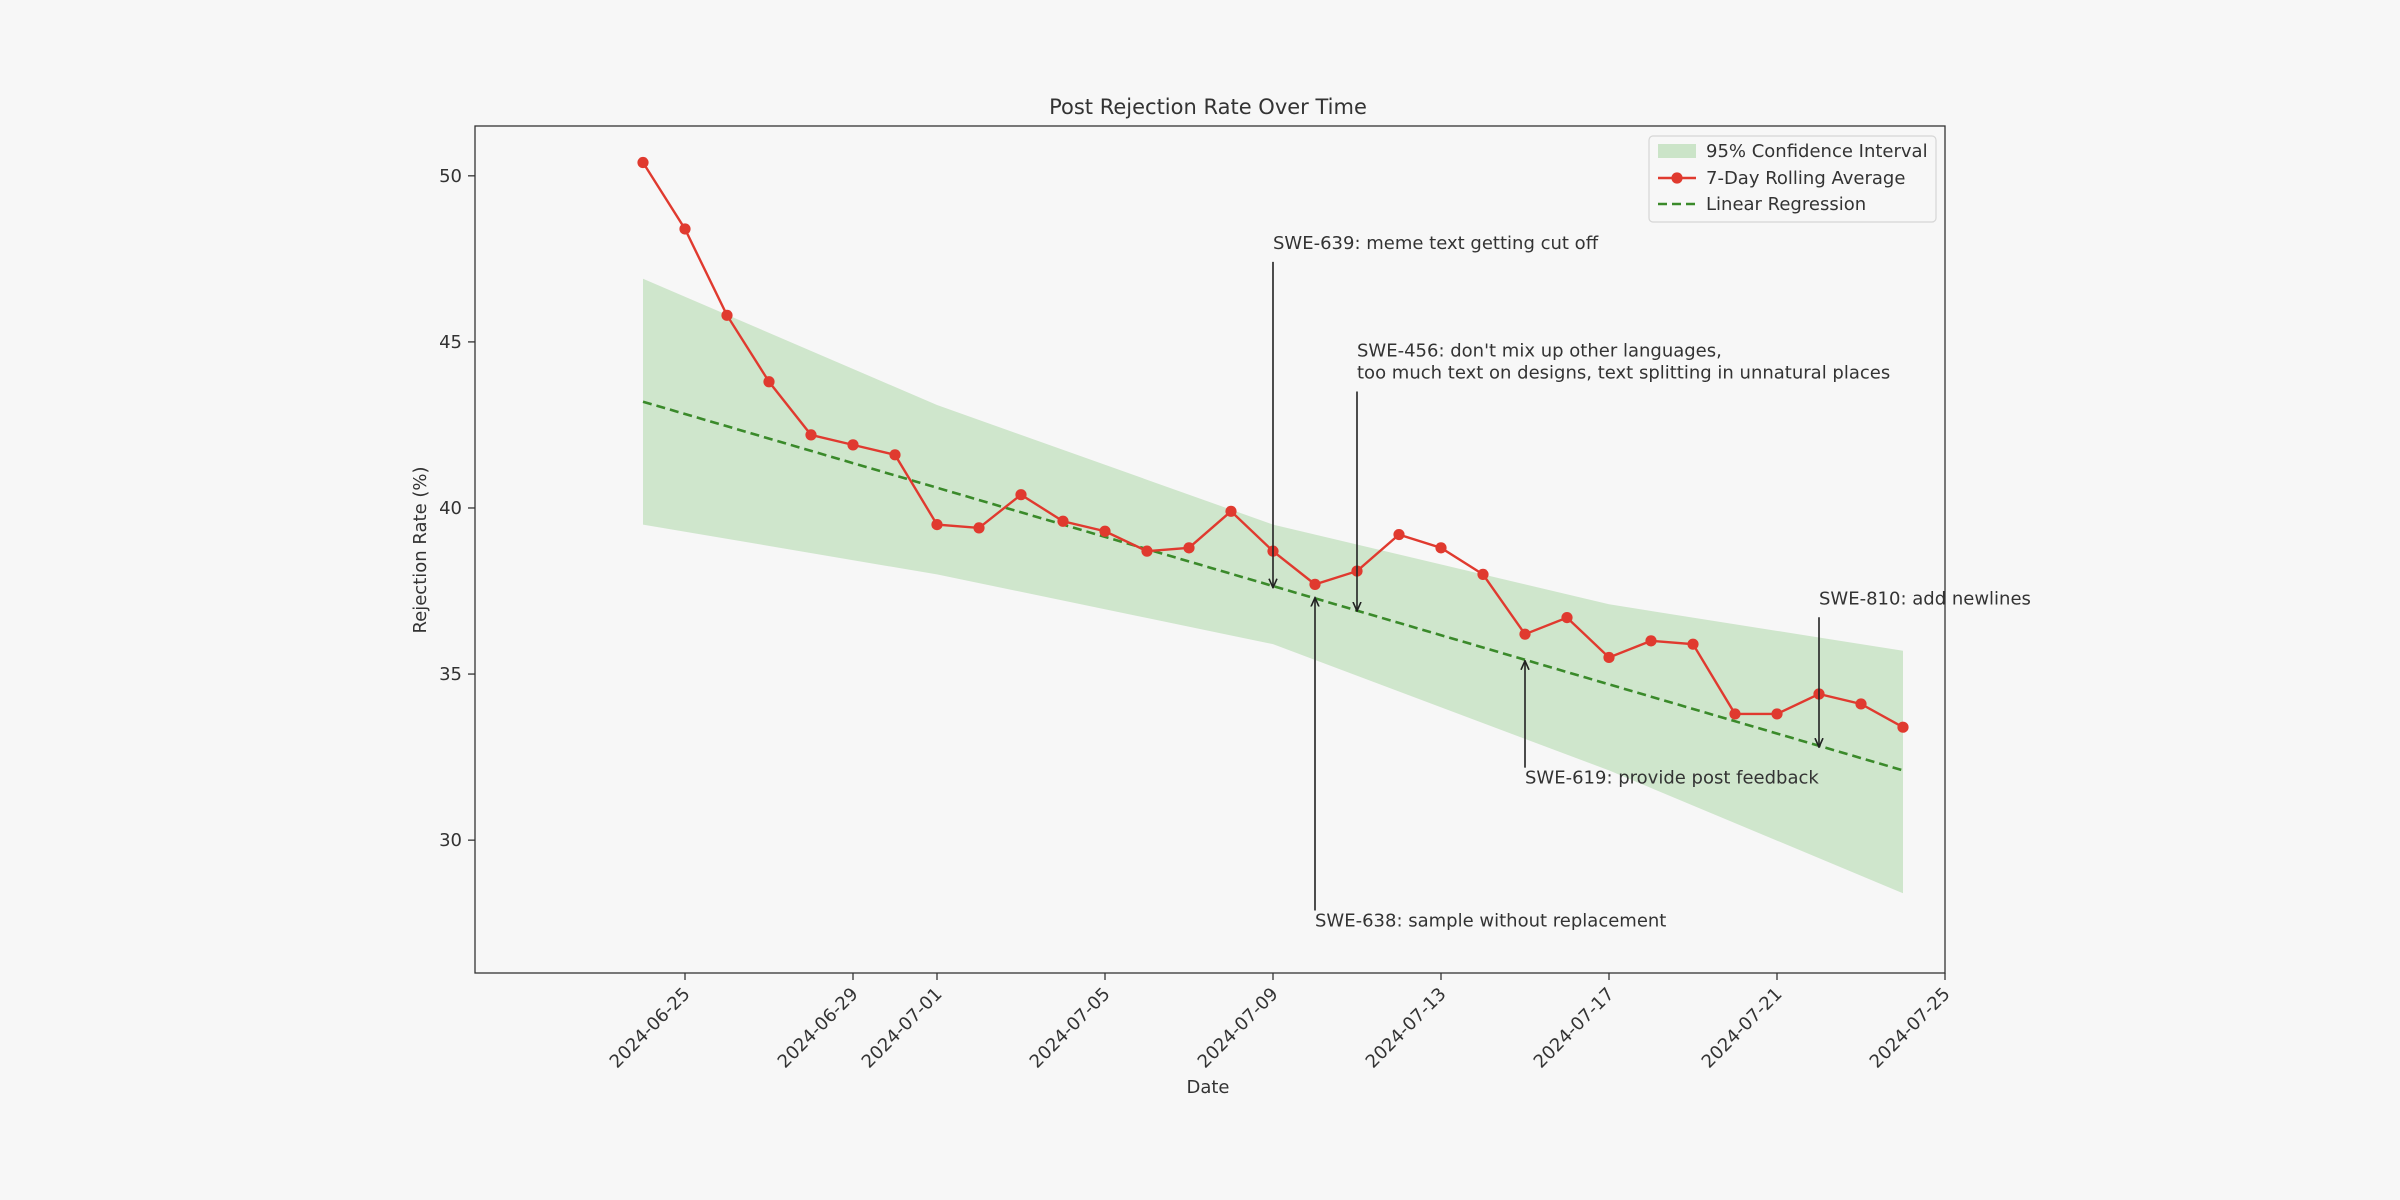 This screenshot has width=2400, height=1200. I want to click on legend-label-rolling: 7-Day Rolling Average, so click(1805, 178).